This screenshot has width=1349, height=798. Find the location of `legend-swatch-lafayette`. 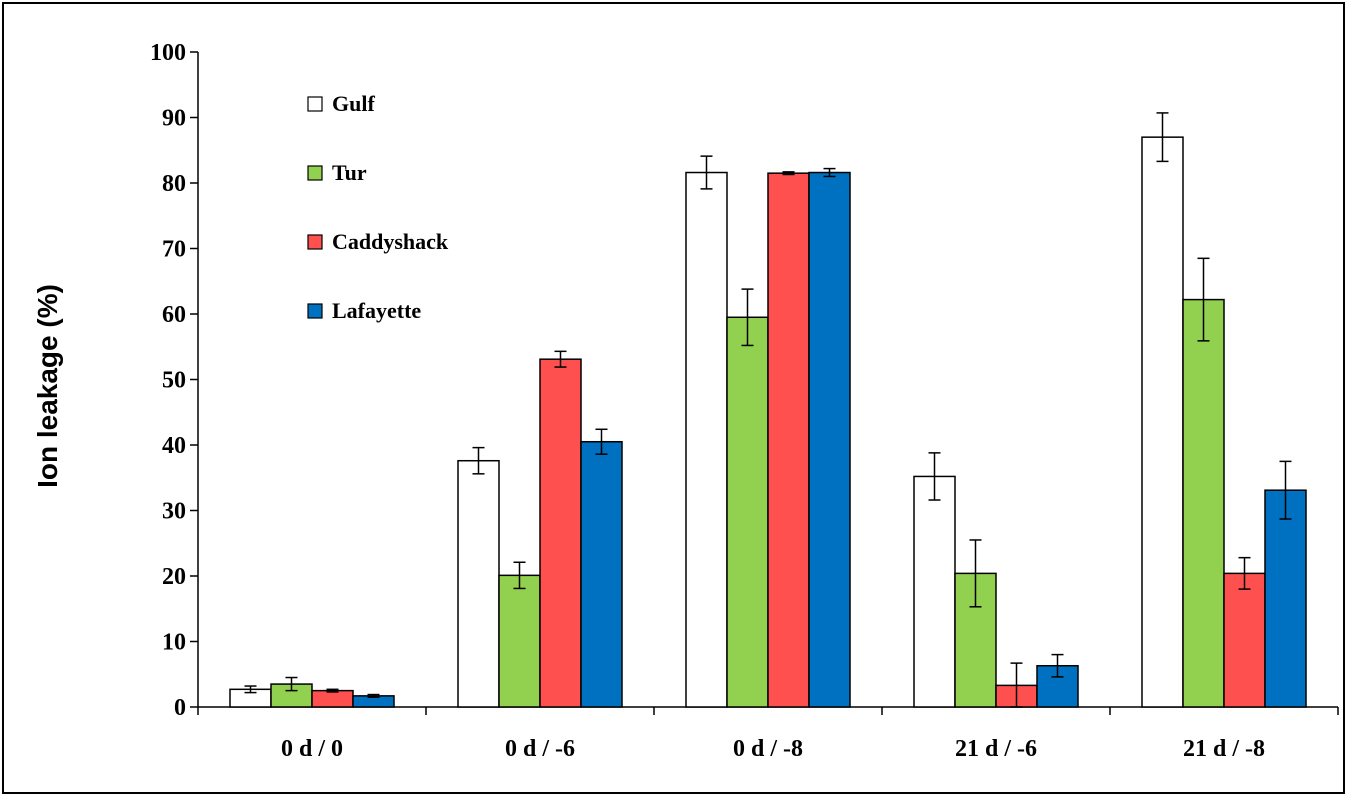

legend-swatch-lafayette is located at coordinates (315, 311).